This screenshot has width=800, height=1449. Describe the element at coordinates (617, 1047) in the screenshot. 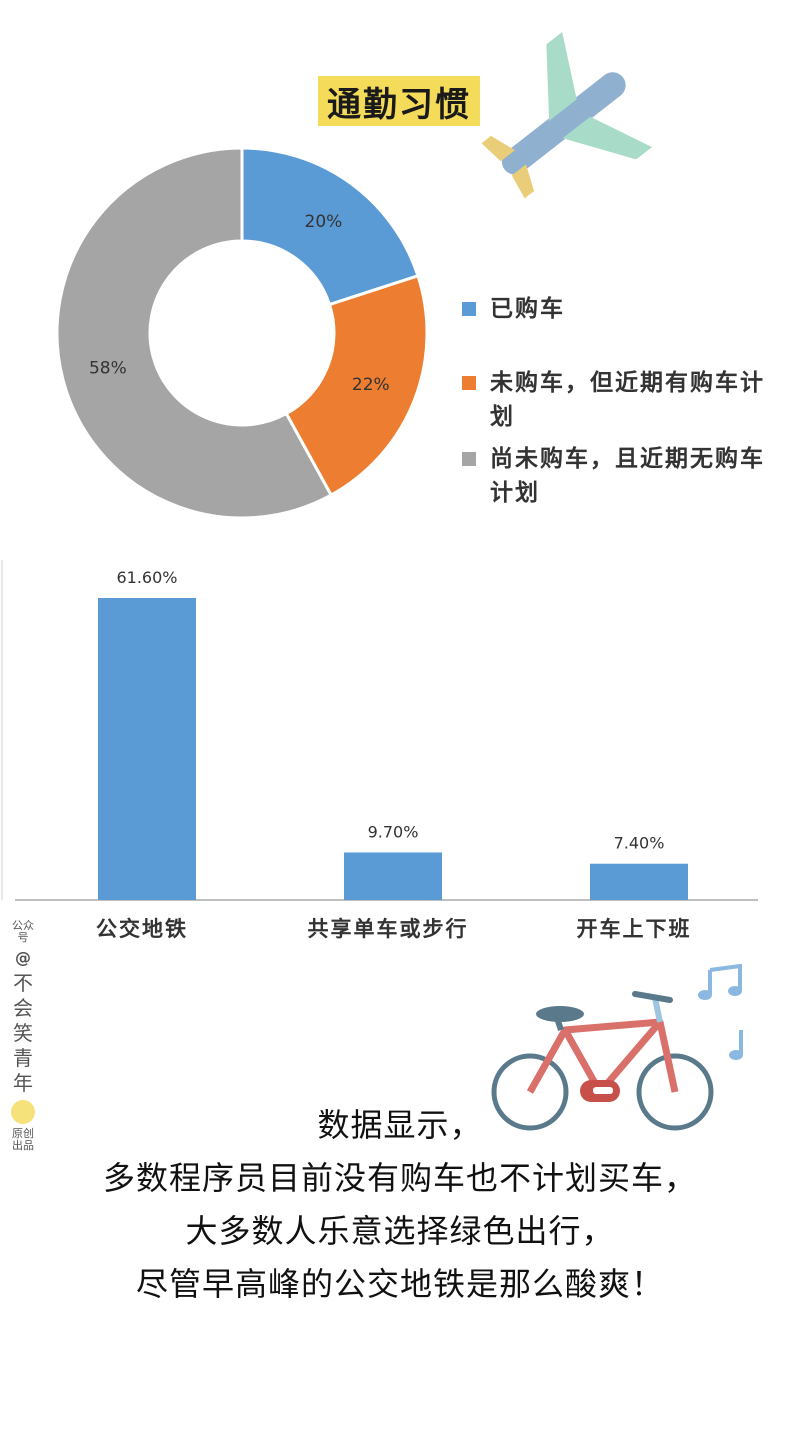

I see `bicycle-illustration` at that location.